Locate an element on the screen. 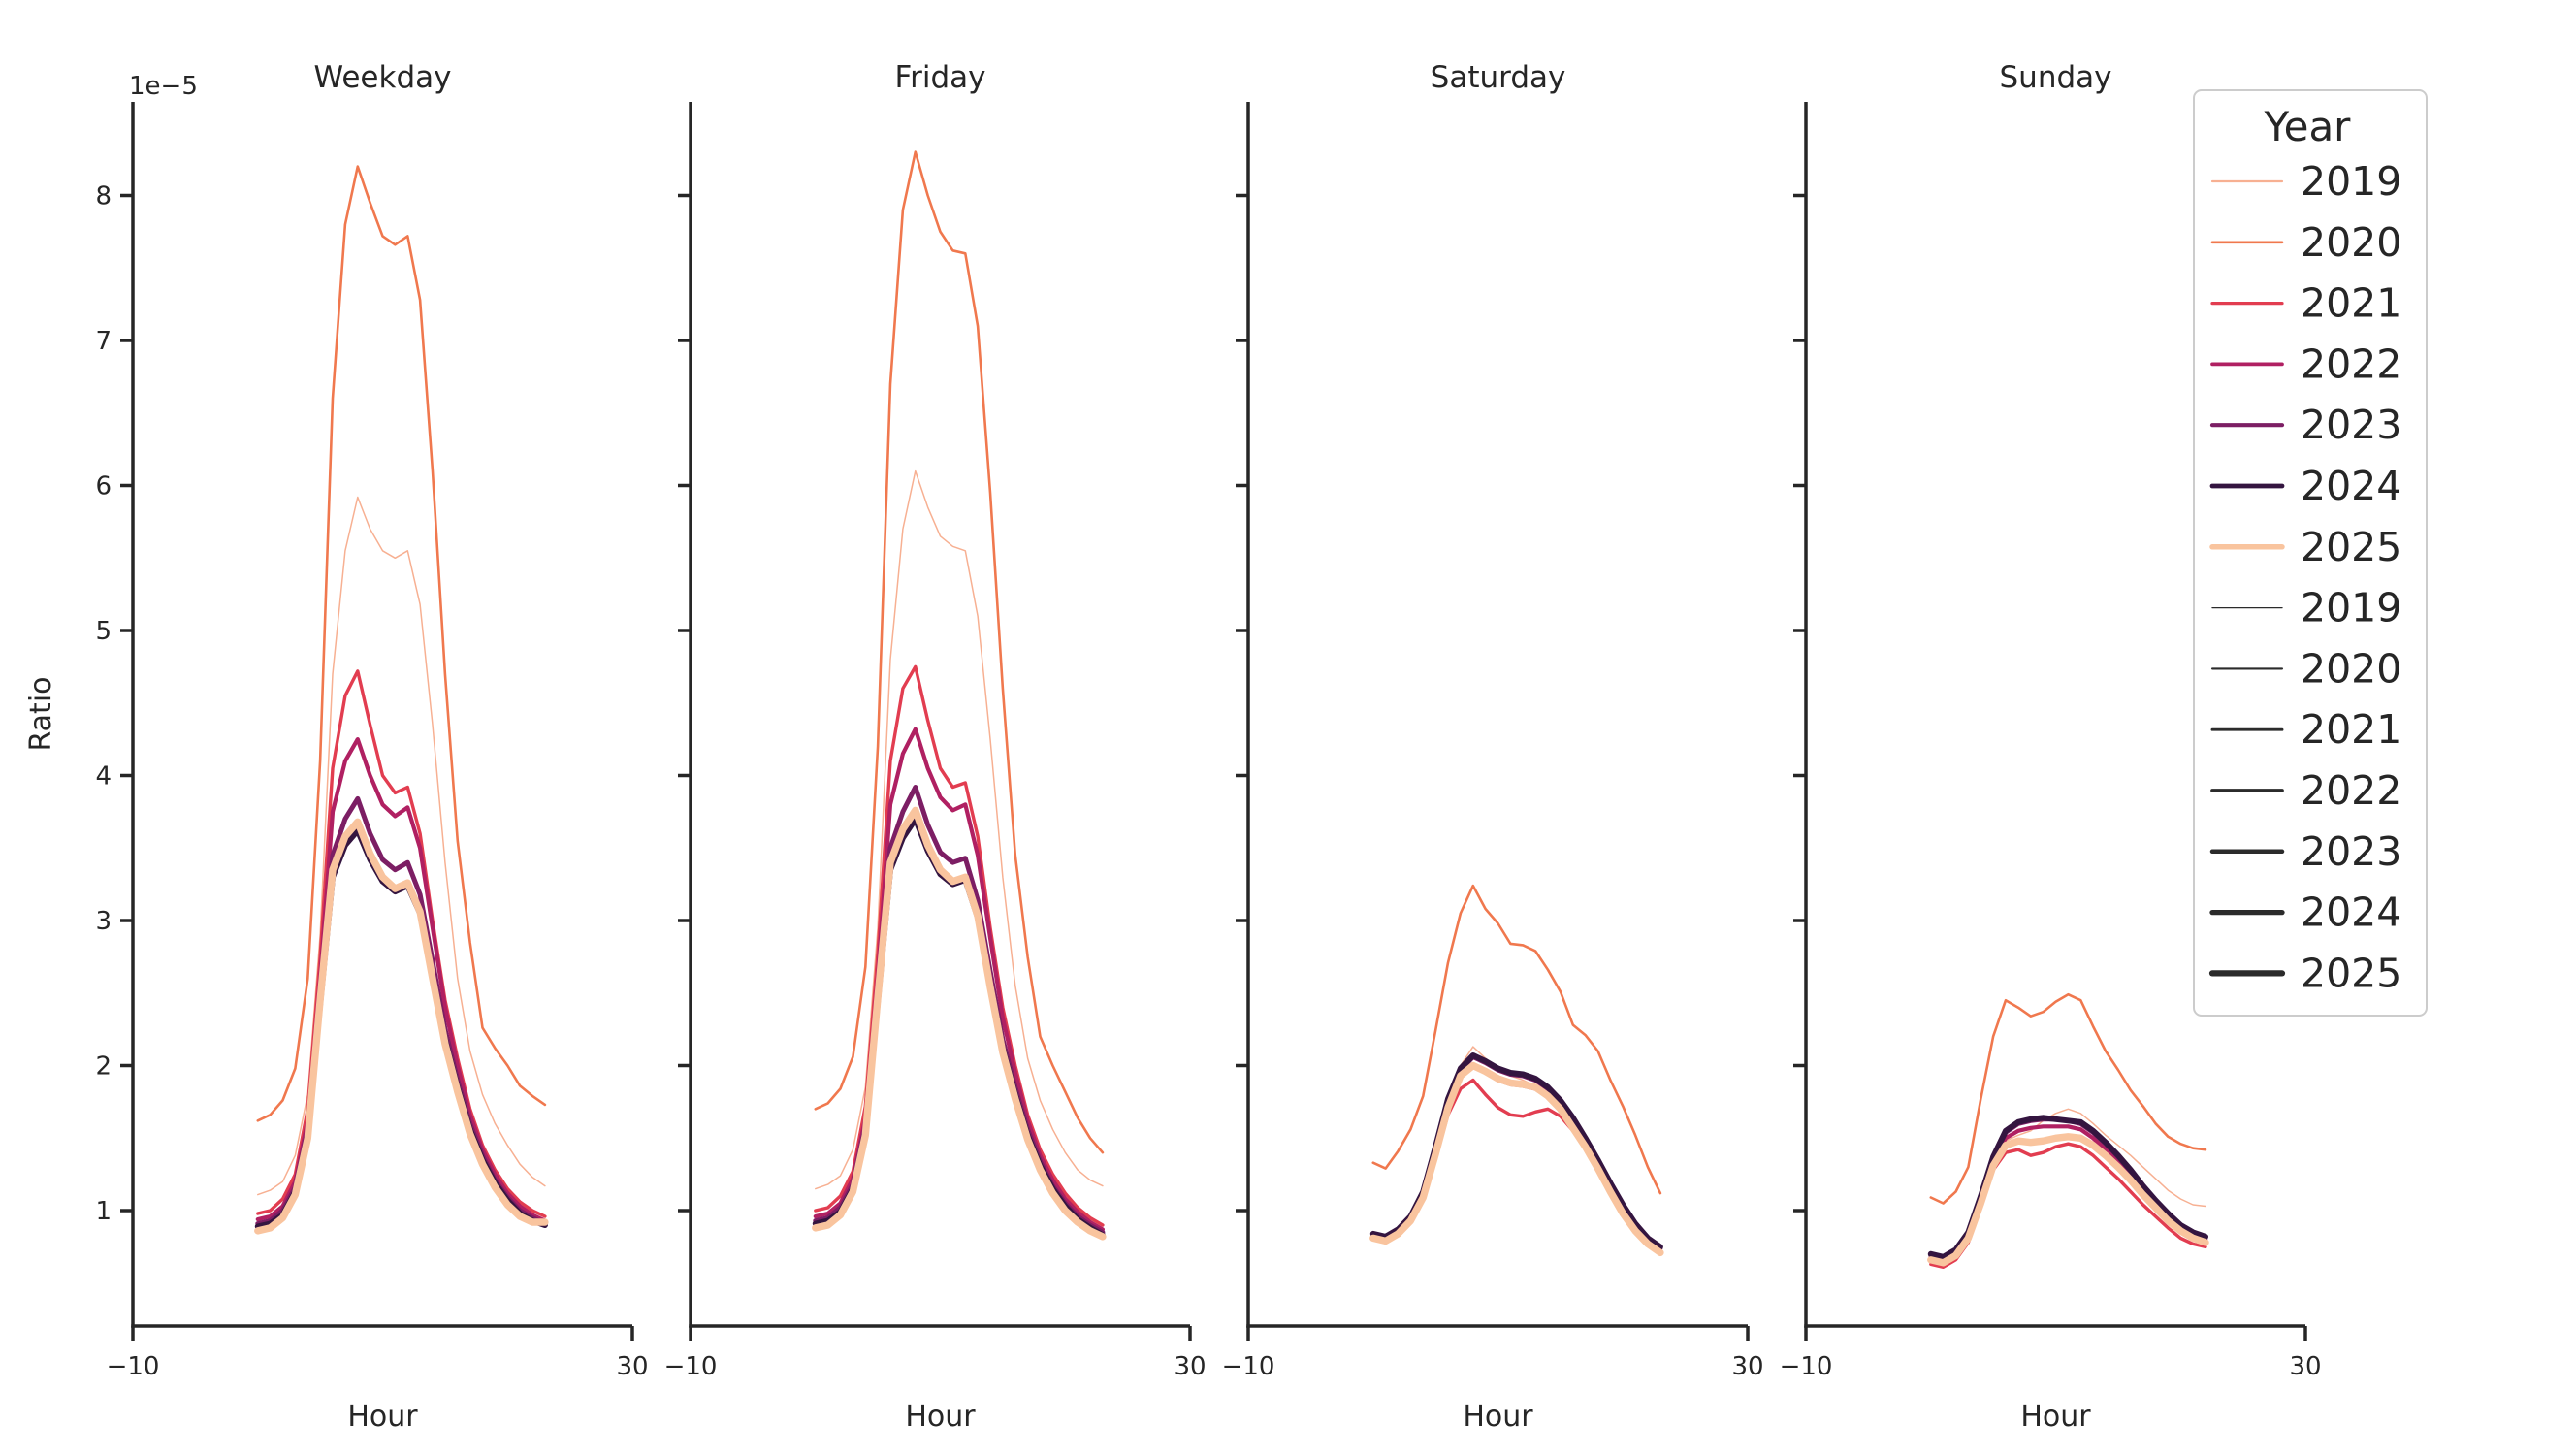  series-line-friday-2019 is located at coordinates (959, 829).